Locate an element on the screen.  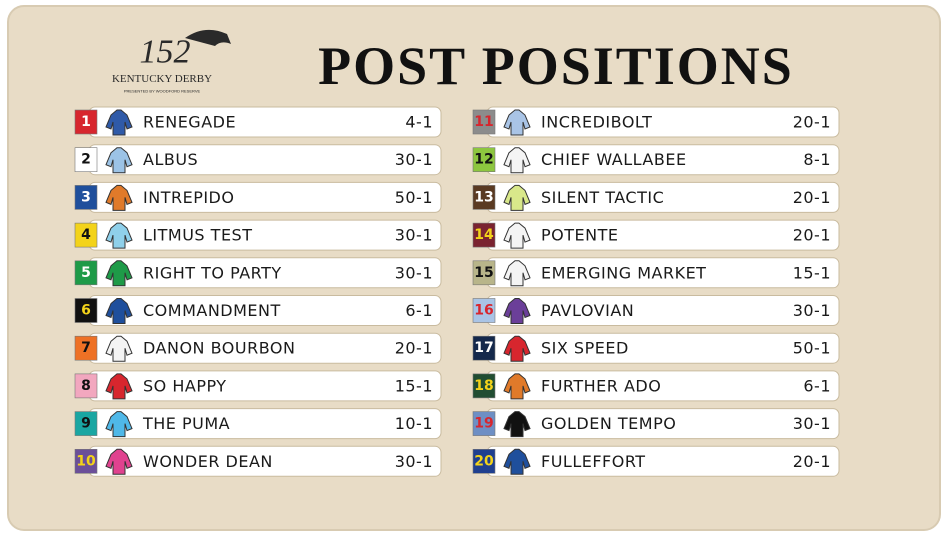
horse-emblem is located at coordinates (208, 37).